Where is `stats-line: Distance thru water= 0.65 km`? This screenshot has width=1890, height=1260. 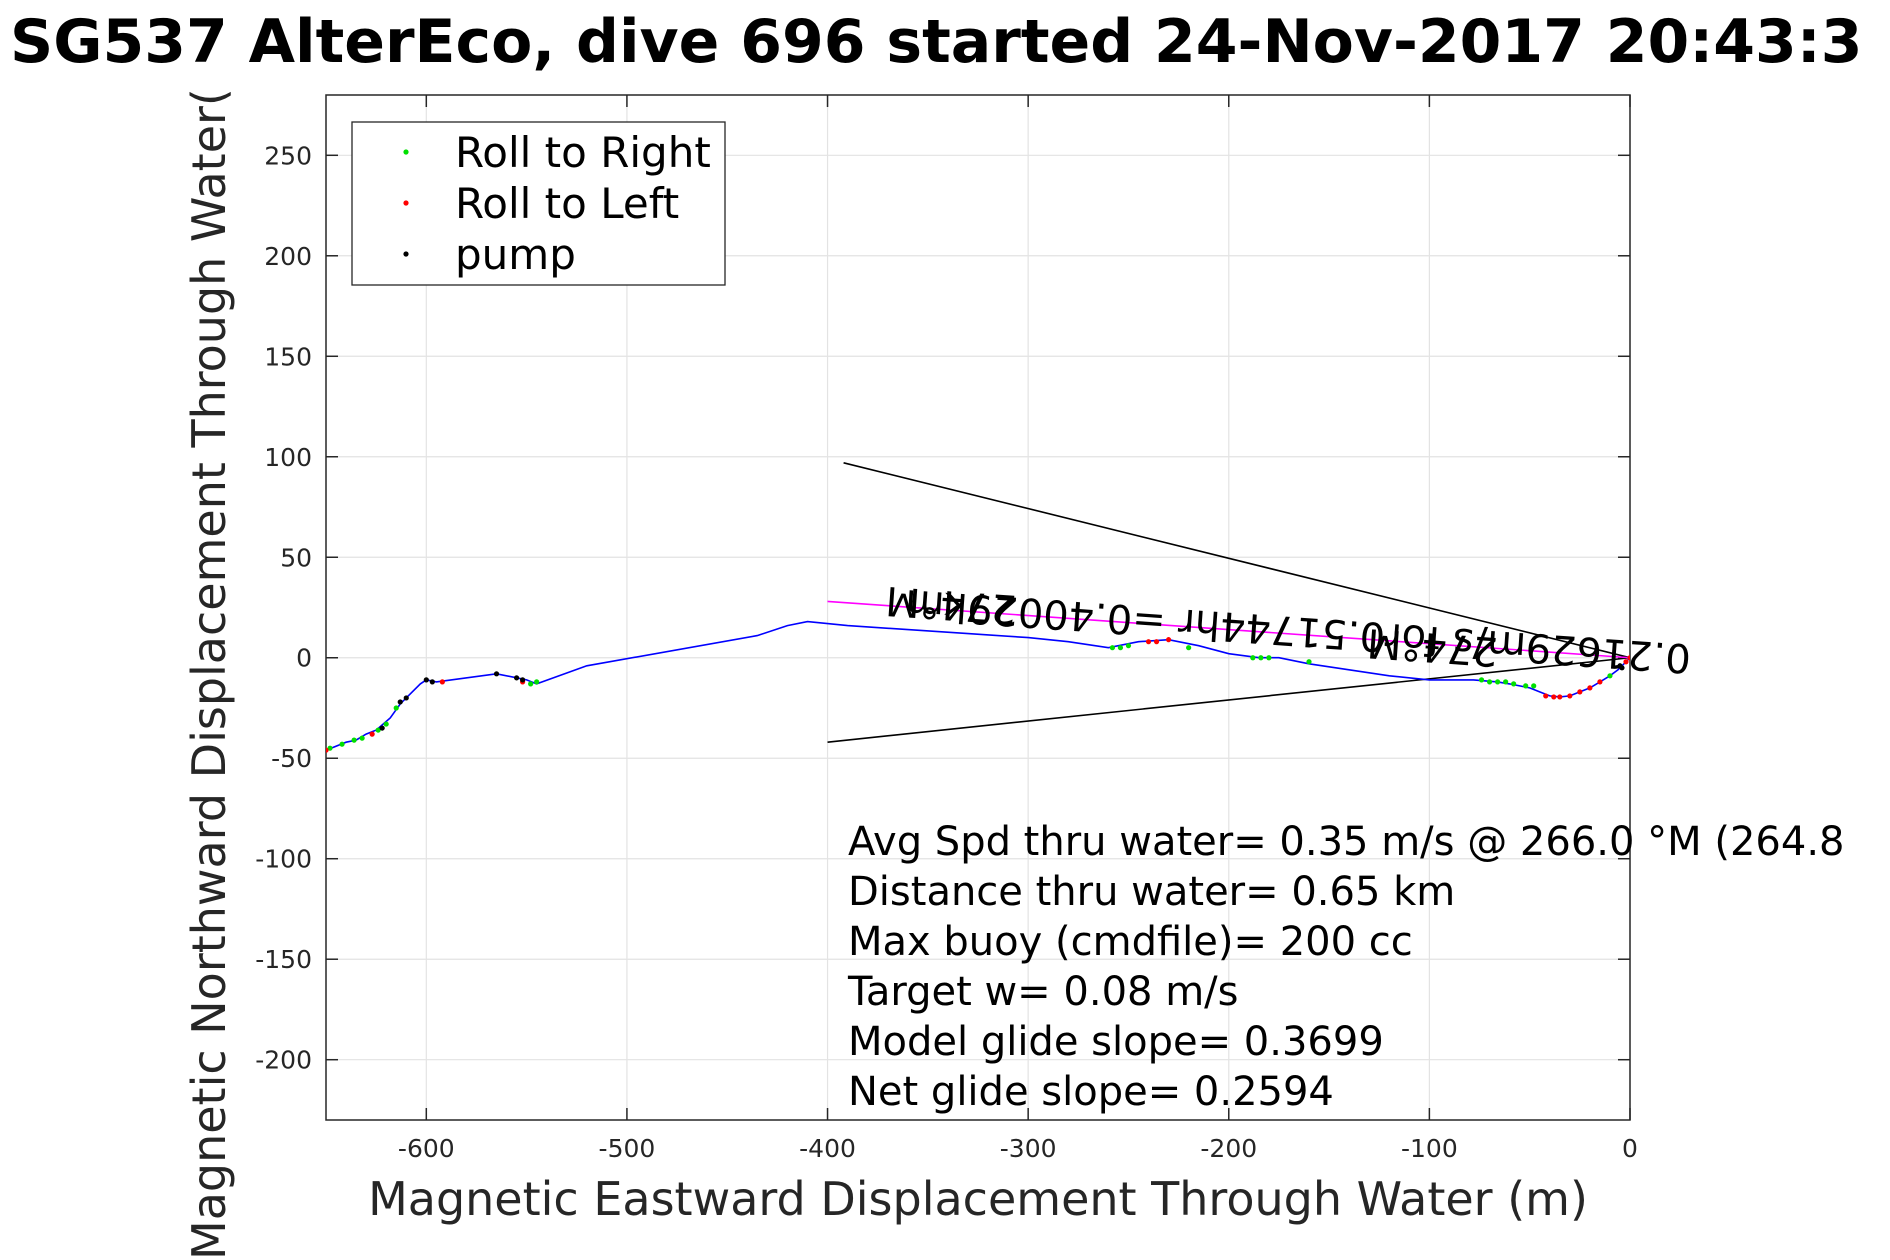
stats-line: Distance thru water= 0.65 km is located at coordinates (1151, 892).